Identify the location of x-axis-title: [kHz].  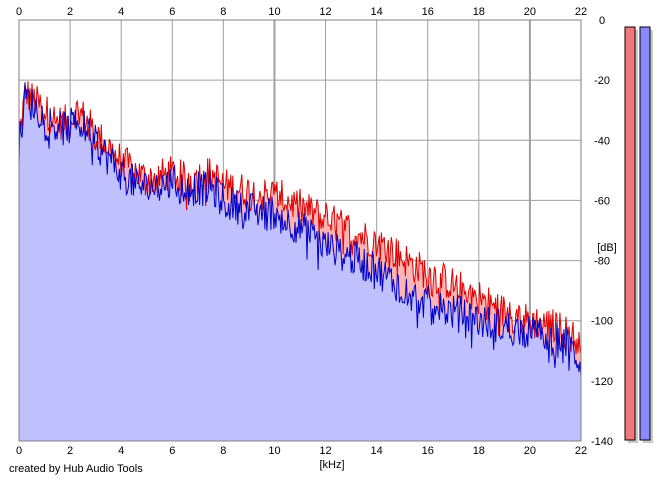
(331, 465).